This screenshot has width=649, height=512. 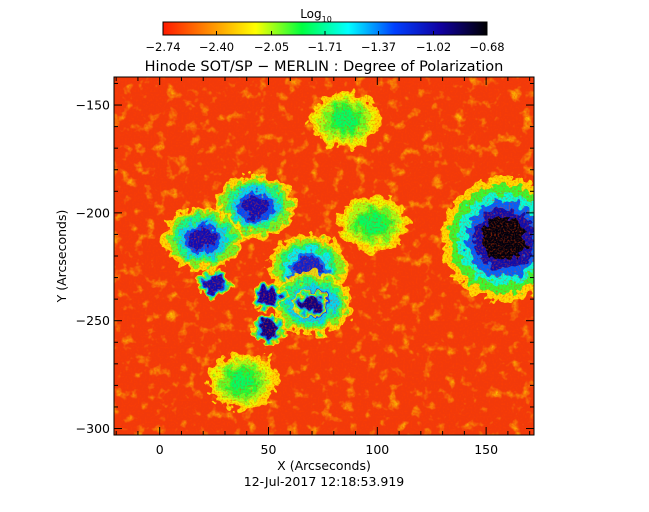 What do you see at coordinates (324, 47) in the screenshot?
I see `colorbar-tick-label: −1.71` at bounding box center [324, 47].